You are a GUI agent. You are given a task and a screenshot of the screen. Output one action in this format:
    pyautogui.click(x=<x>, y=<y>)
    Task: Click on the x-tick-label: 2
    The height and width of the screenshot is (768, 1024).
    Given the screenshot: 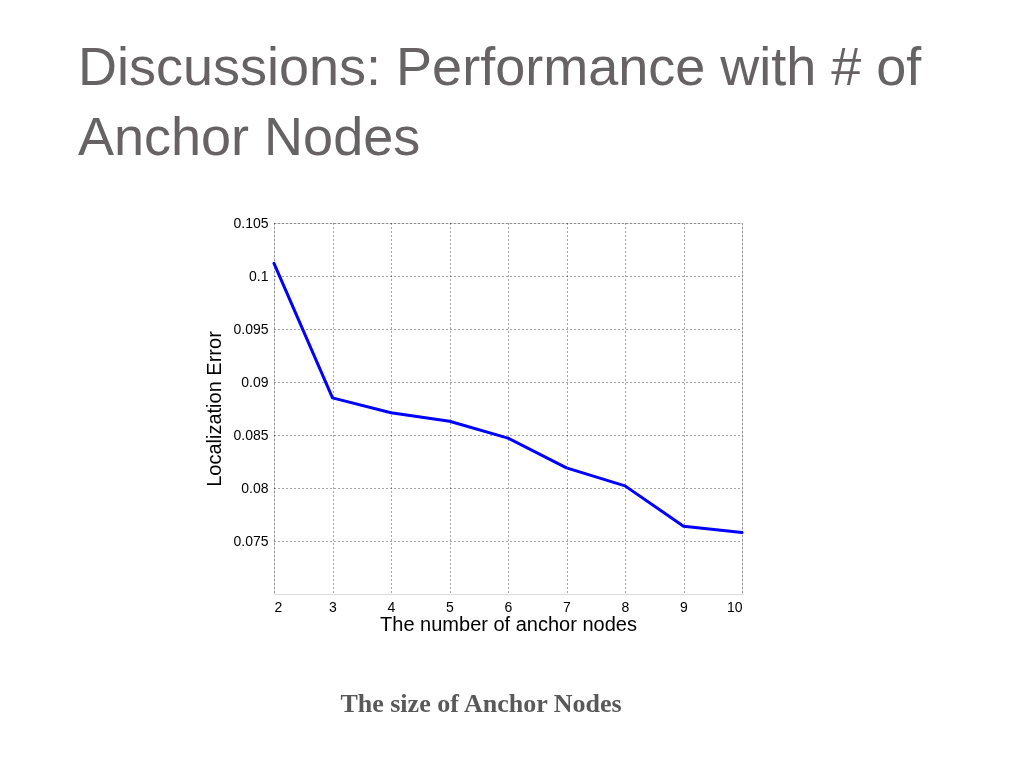 What is the action you would take?
    pyautogui.click(x=278, y=606)
    